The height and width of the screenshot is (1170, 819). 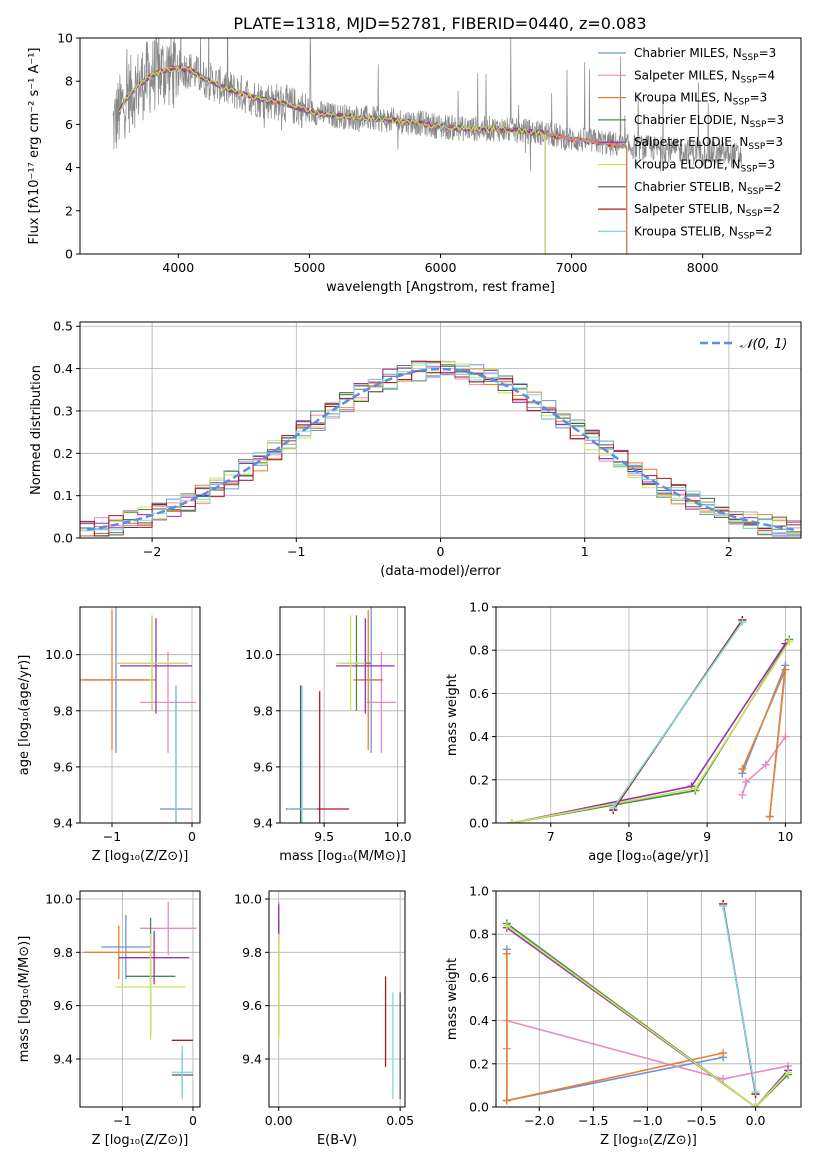 I want to click on legend-entry: Salpeter MILES, NSSP=4, so click(x=704, y=76).